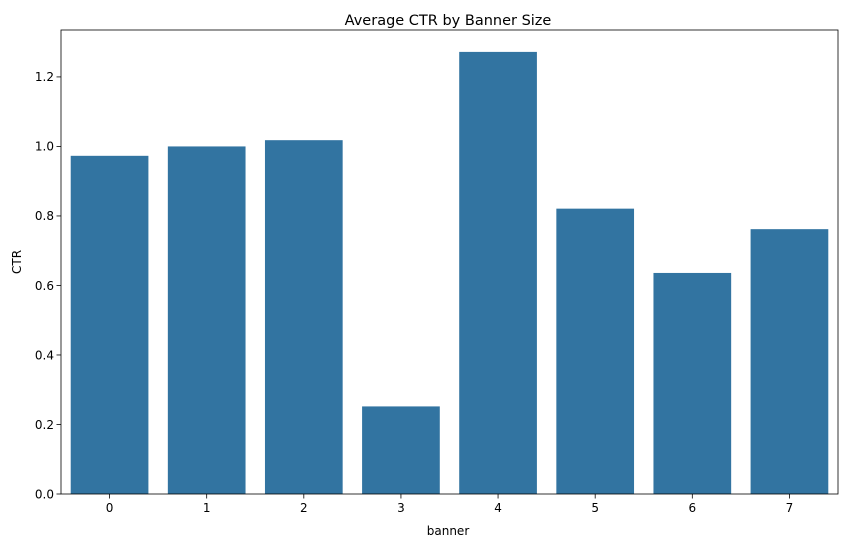  What do you see at coordinates (692, 508) in the screenshot?
I see `x-tick-label: 6` at bounding box center [692, 508].